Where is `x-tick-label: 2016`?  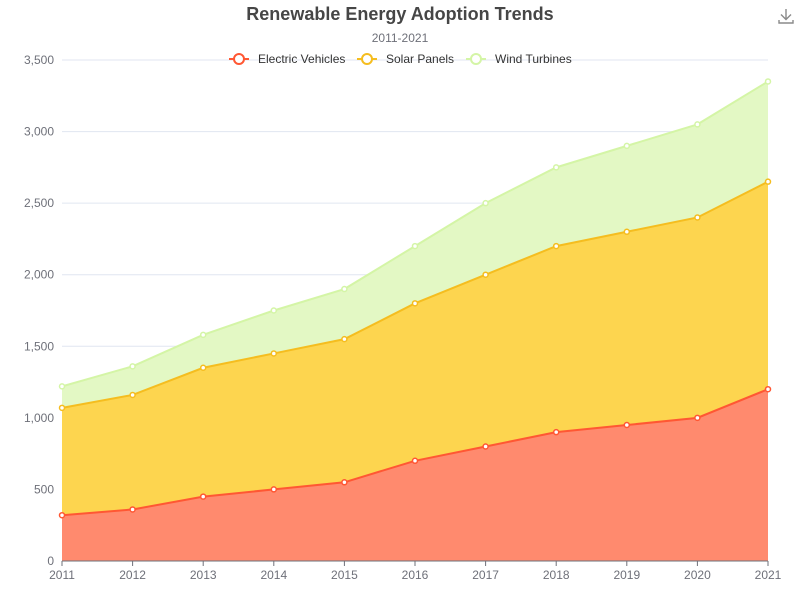
x-tick-label: 2016 is located at coordinates (415, 575).